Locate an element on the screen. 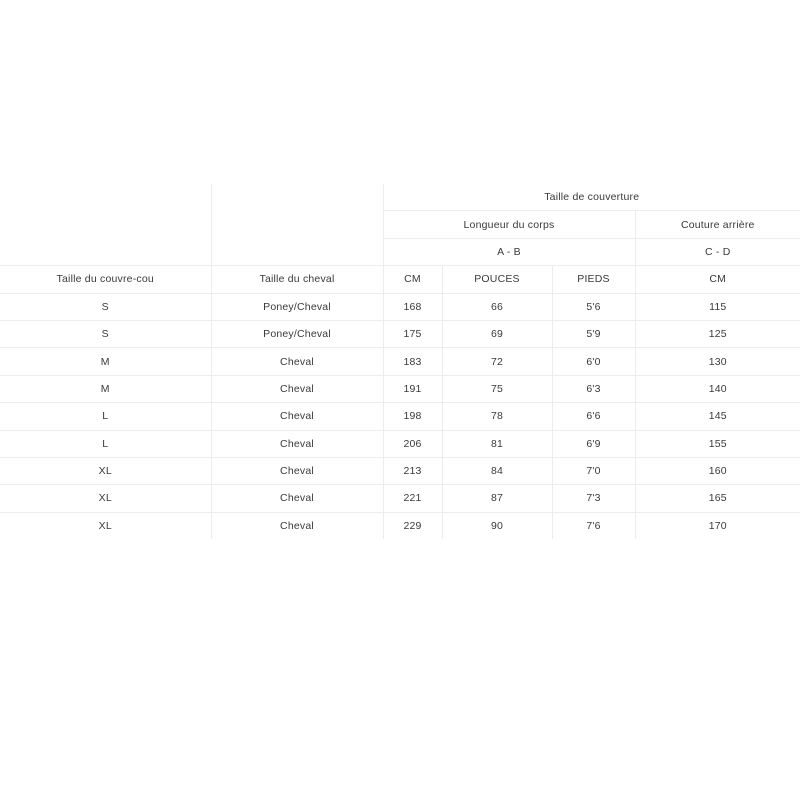 This screenshot has width=800, height=800. table-row: XL Cheval 213 84 7'0 160 is located at coordinates (400, 471).